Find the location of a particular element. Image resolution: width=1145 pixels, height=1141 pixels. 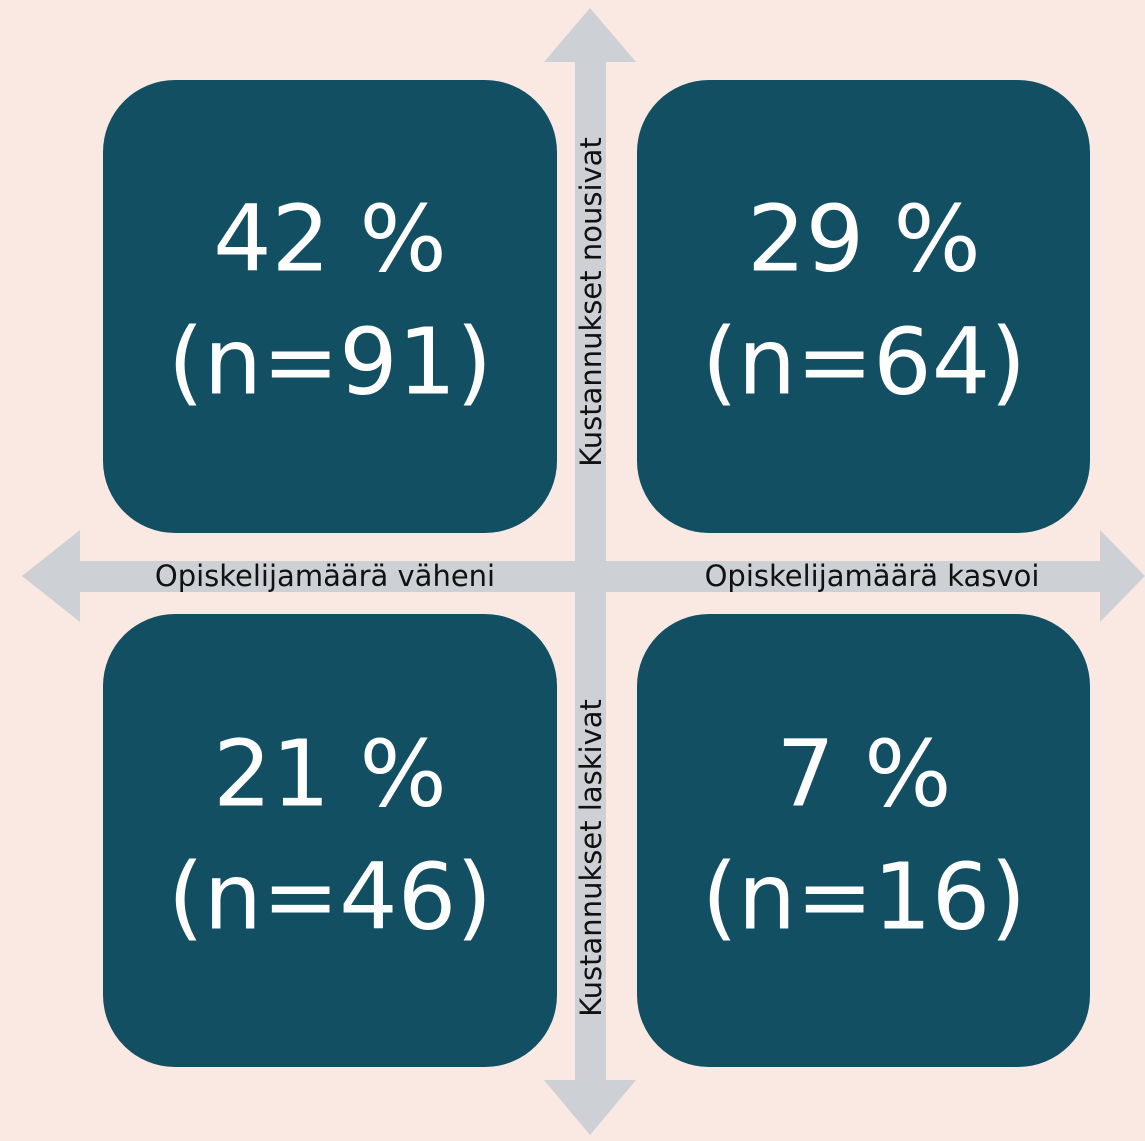

quadrant-percent: 21 % is located at coordinates (330, 773).